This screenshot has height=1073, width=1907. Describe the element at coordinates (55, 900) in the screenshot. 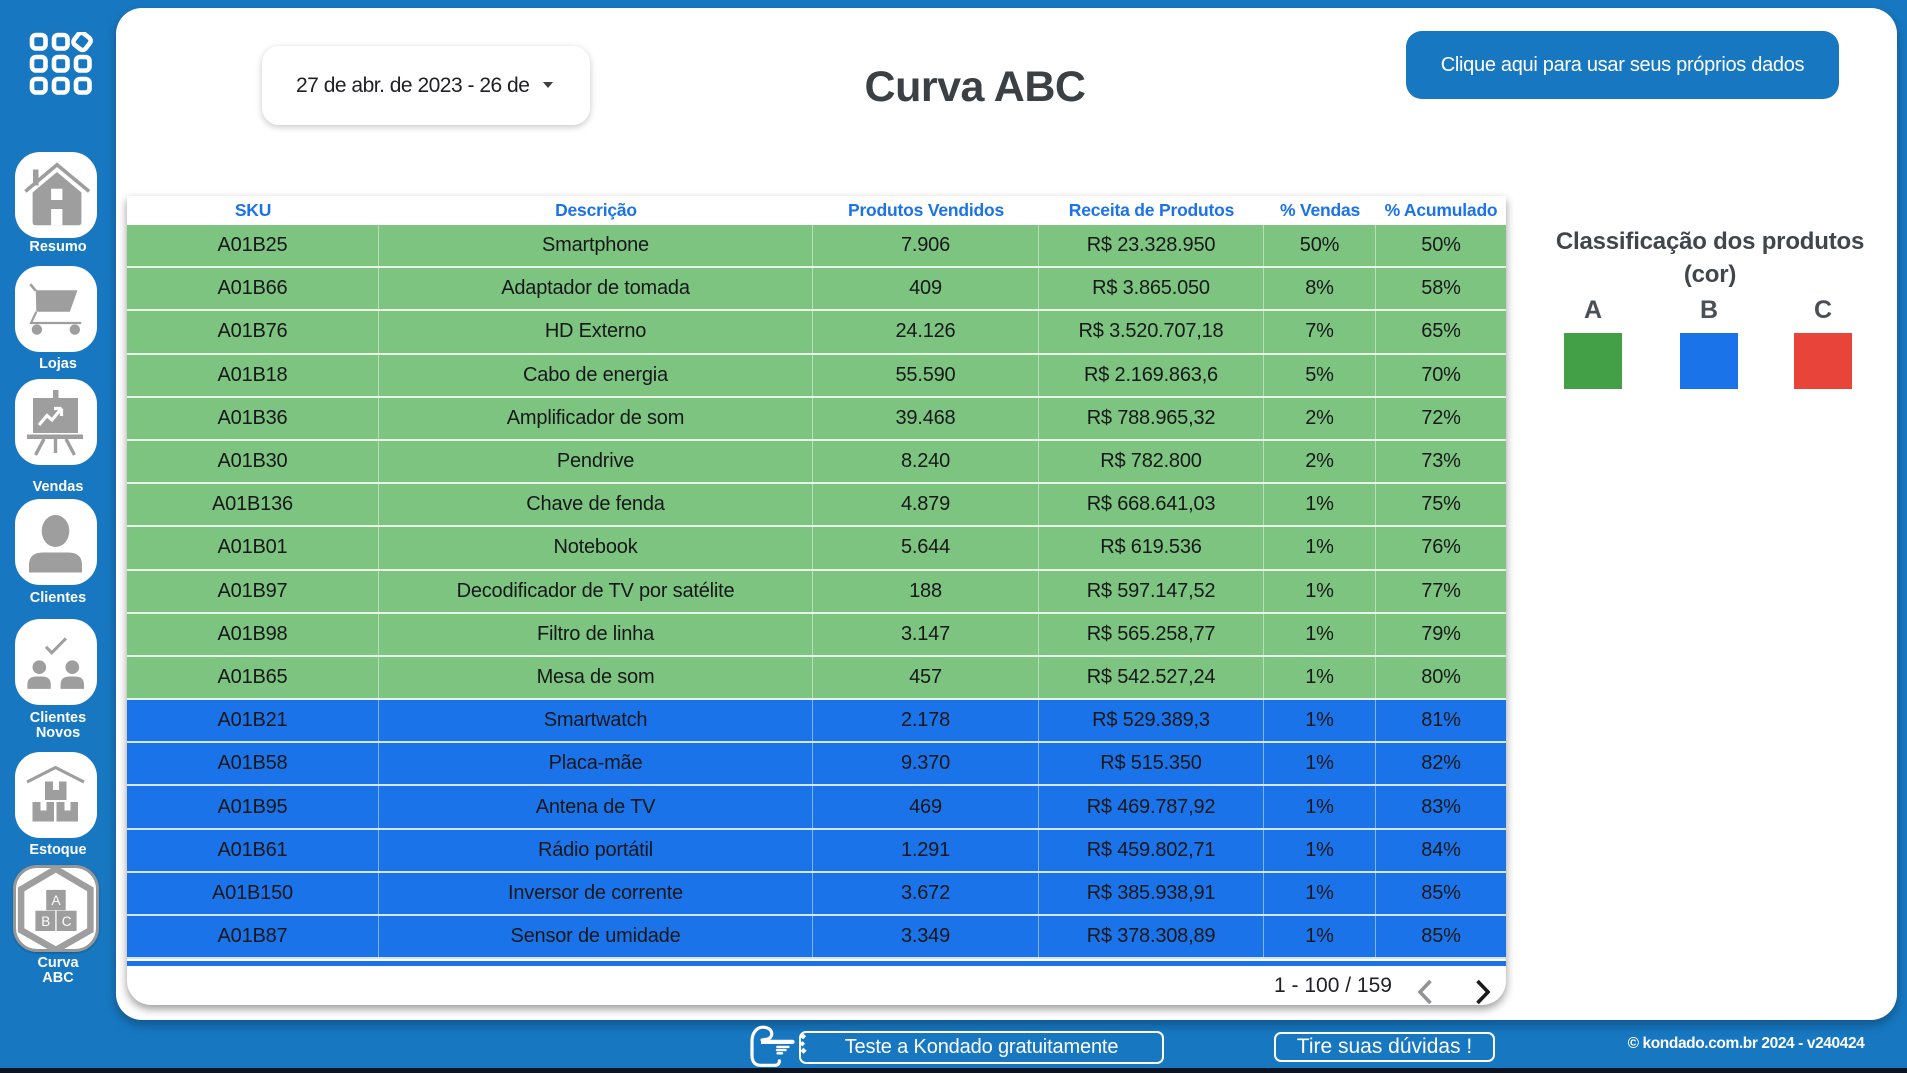

I see `svg-text: A` at that location.